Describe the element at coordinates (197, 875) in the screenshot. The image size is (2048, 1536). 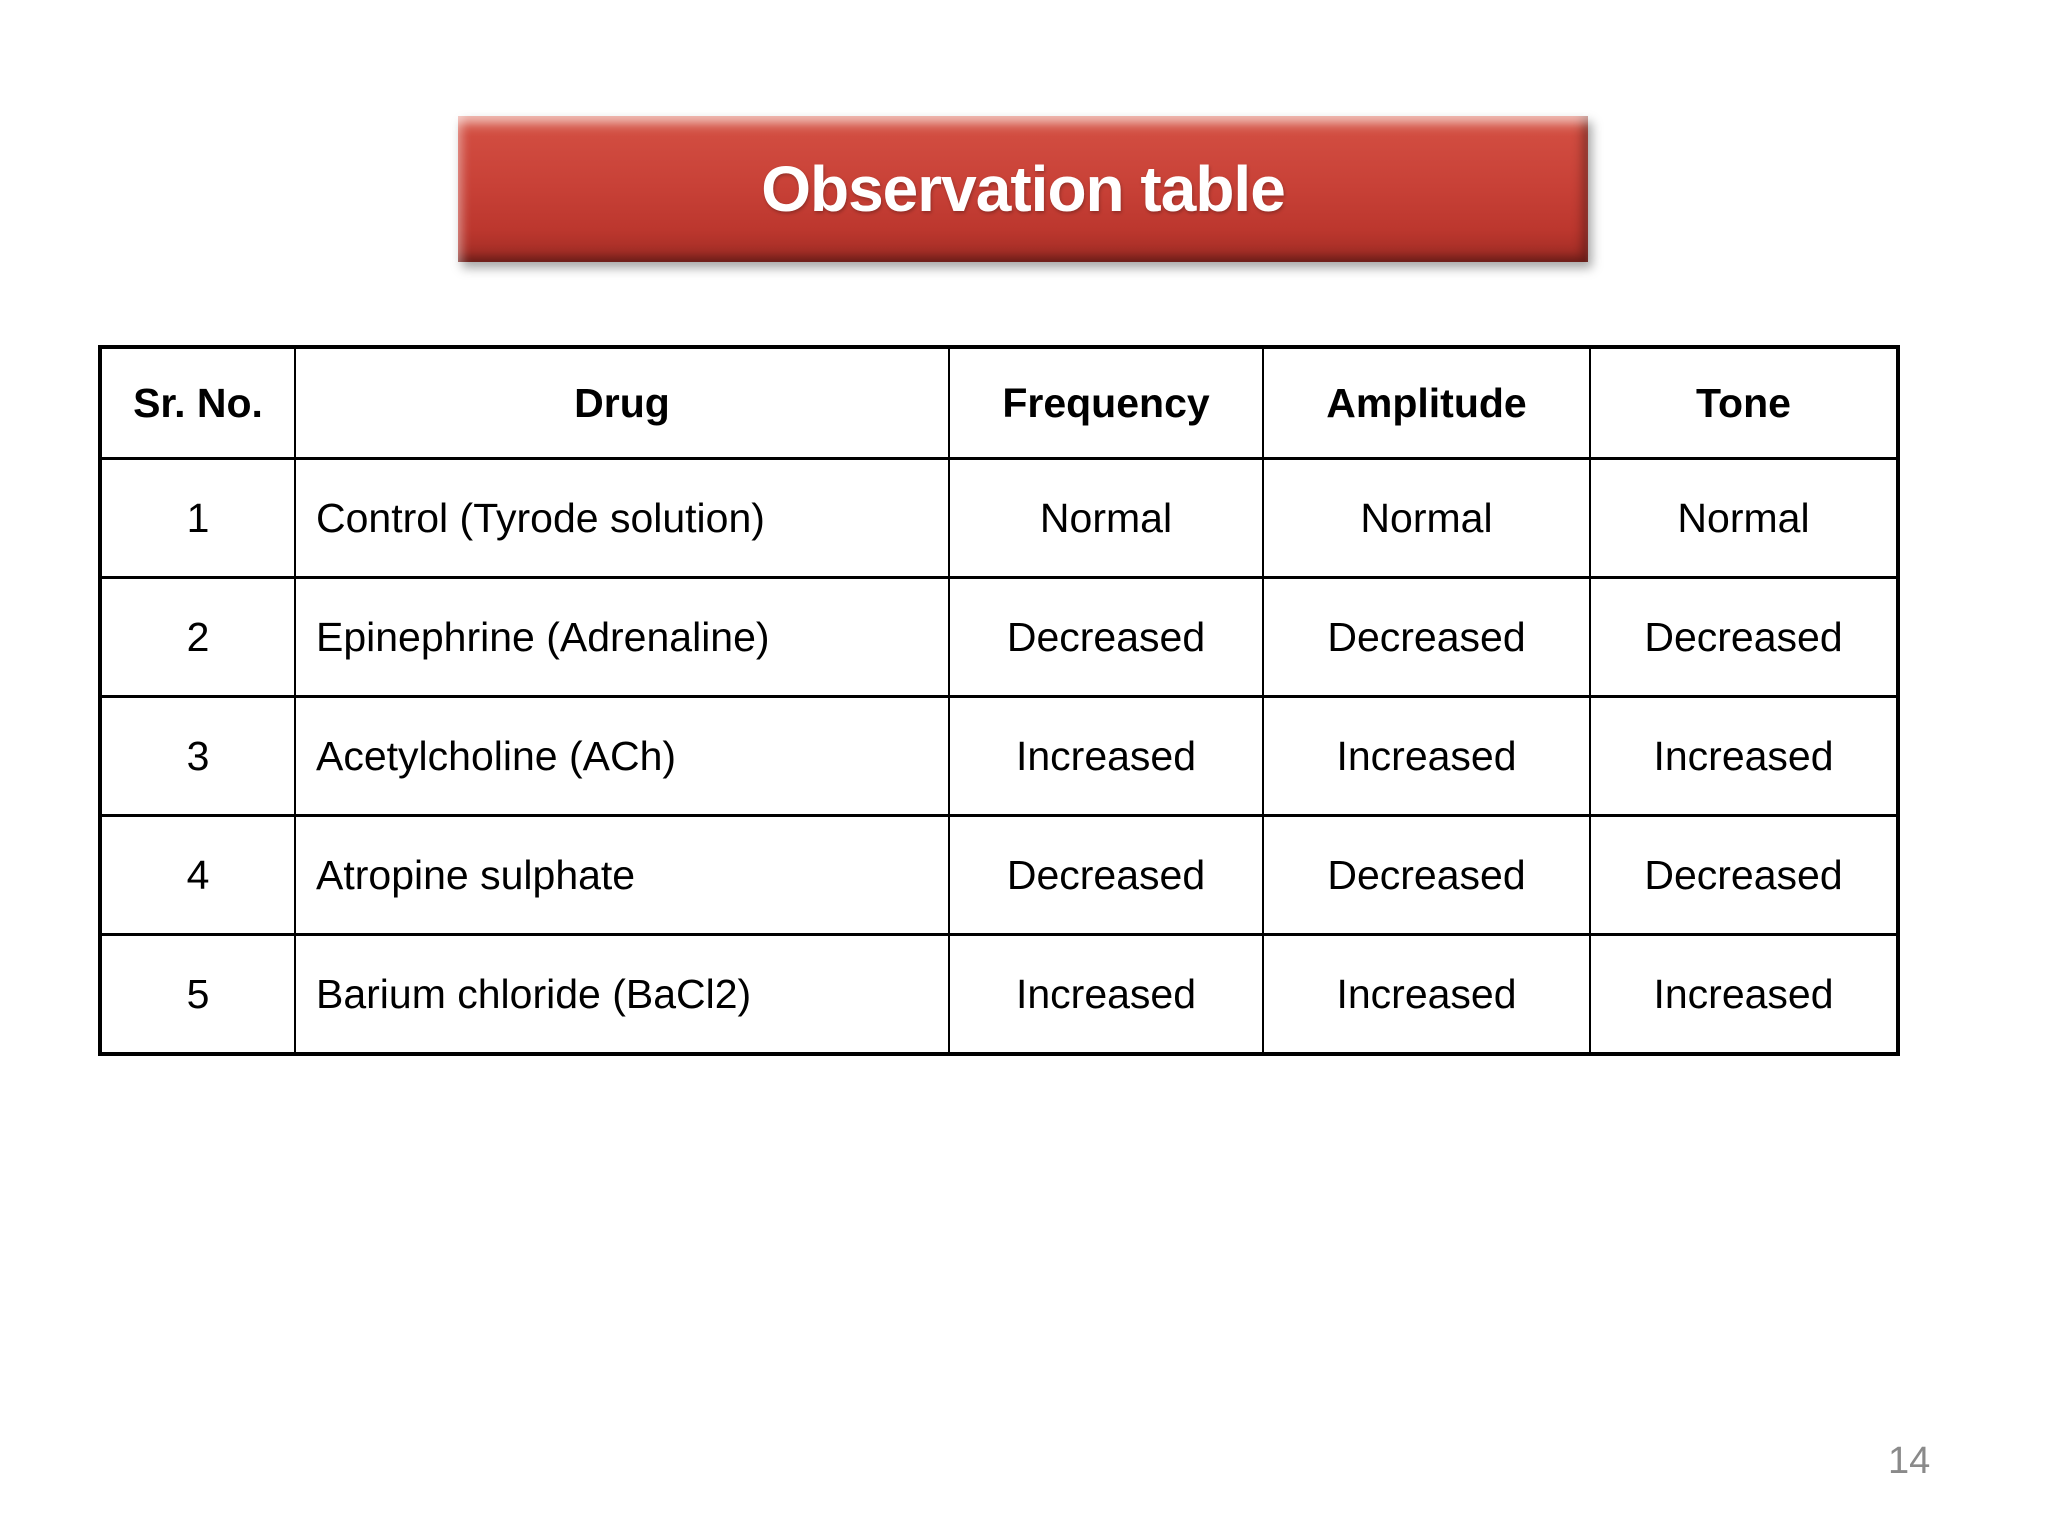
I see `cell-sr-no: 4` at that location.